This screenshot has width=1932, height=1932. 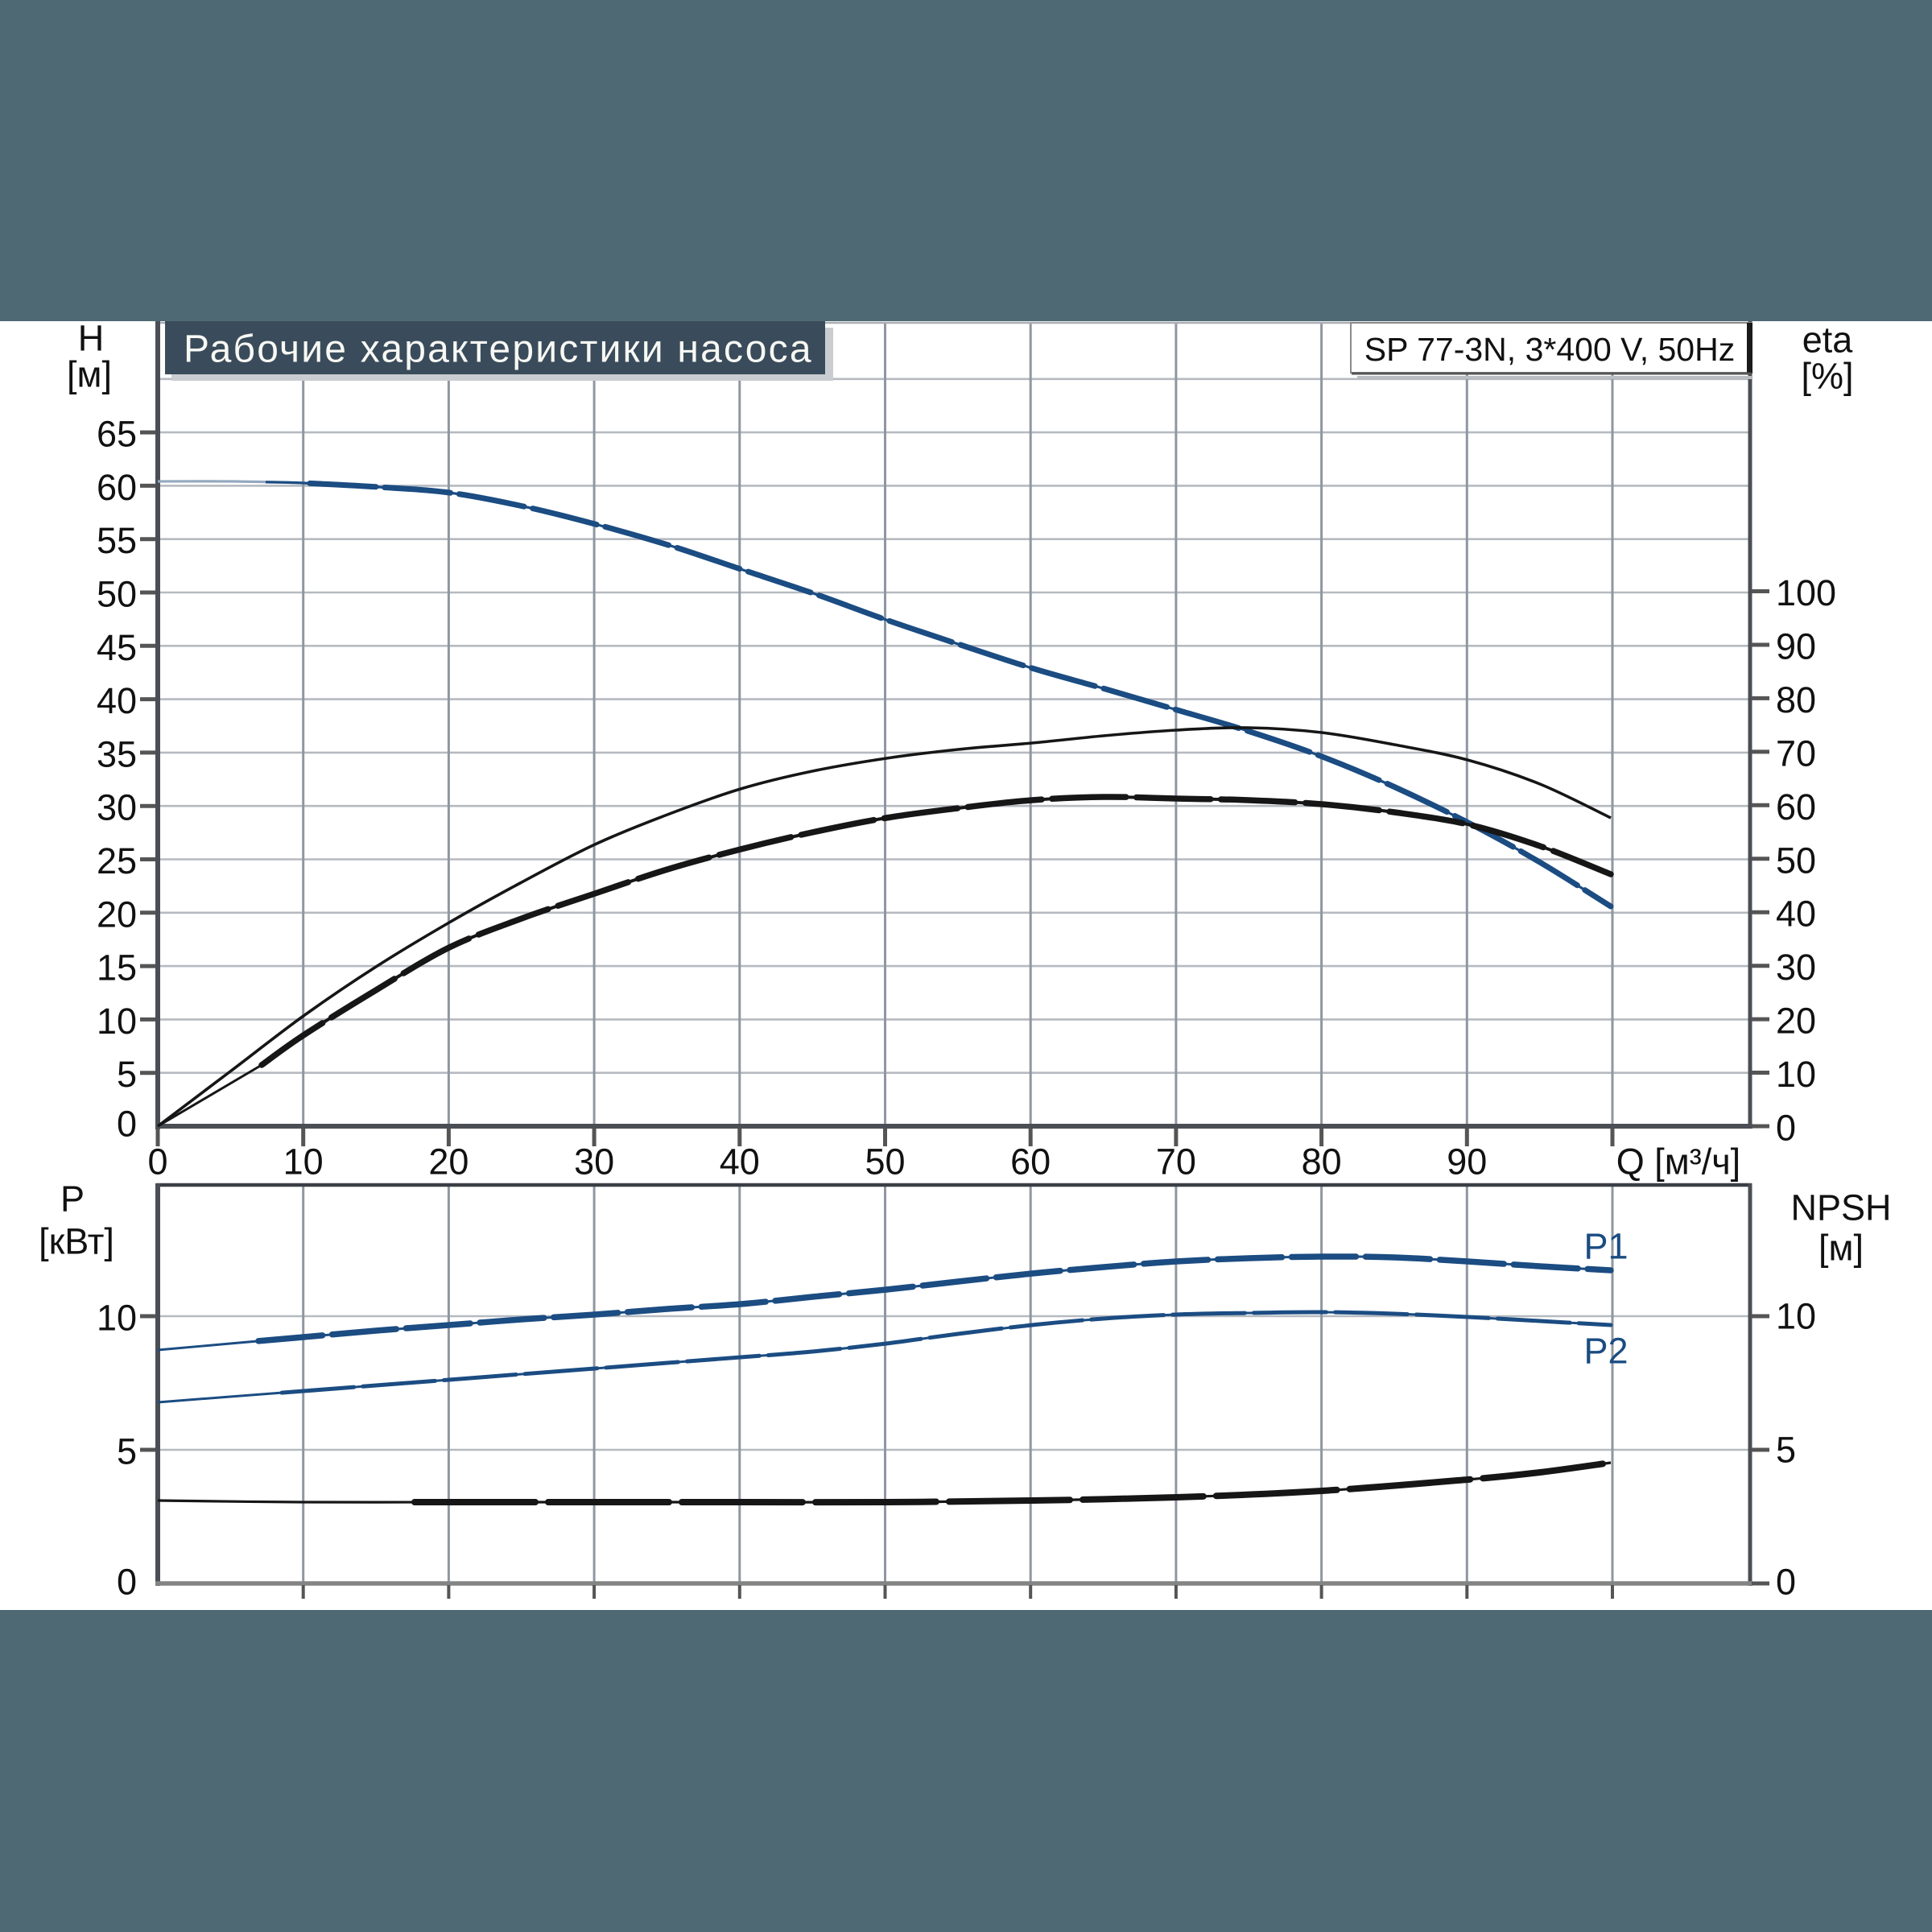 What do you see at coordinates (1605, 1246) in the screenshot?
I see `svg-text: P1` at bounding box center [1605, 1246].